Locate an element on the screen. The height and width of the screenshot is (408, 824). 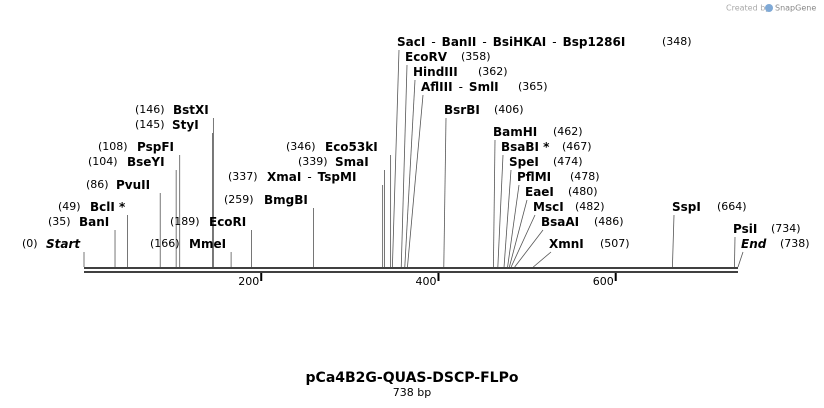
enzyme-name: HindIII is located at coordinates (435, 72).